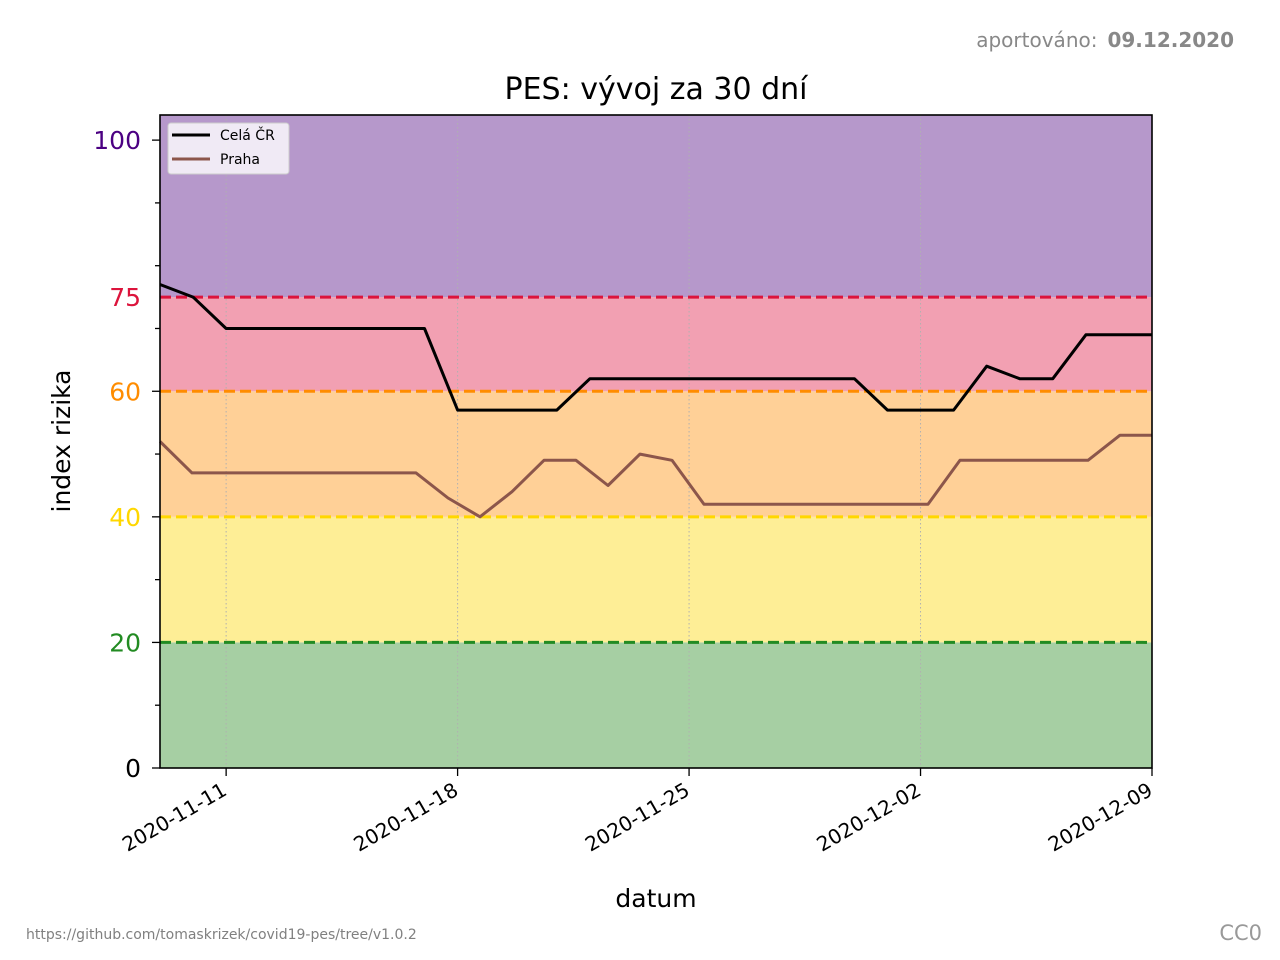 The height and width of the screenshot is (960, 1280). I want to click on y-tick-label: 60, so click(125, 391).